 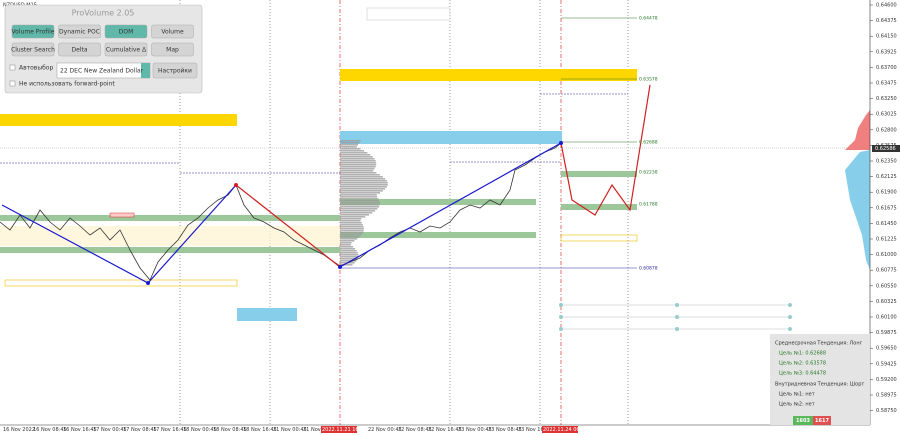 What do you see at coordinates (886, 349) in the screenshot?
I see `price-label: 0.59650` at bounding box center [886, 349].